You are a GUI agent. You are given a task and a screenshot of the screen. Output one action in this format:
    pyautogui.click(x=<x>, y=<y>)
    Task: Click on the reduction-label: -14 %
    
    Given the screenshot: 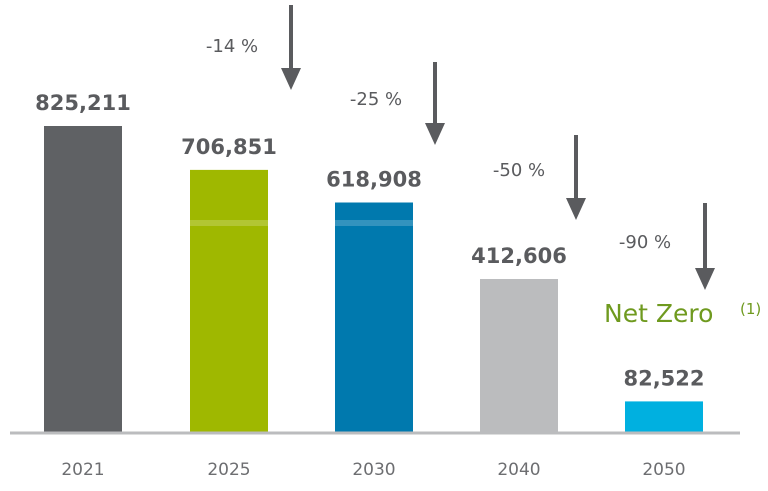 What is the action you would take?
    pyautogui.click(x=232, y=46)
    